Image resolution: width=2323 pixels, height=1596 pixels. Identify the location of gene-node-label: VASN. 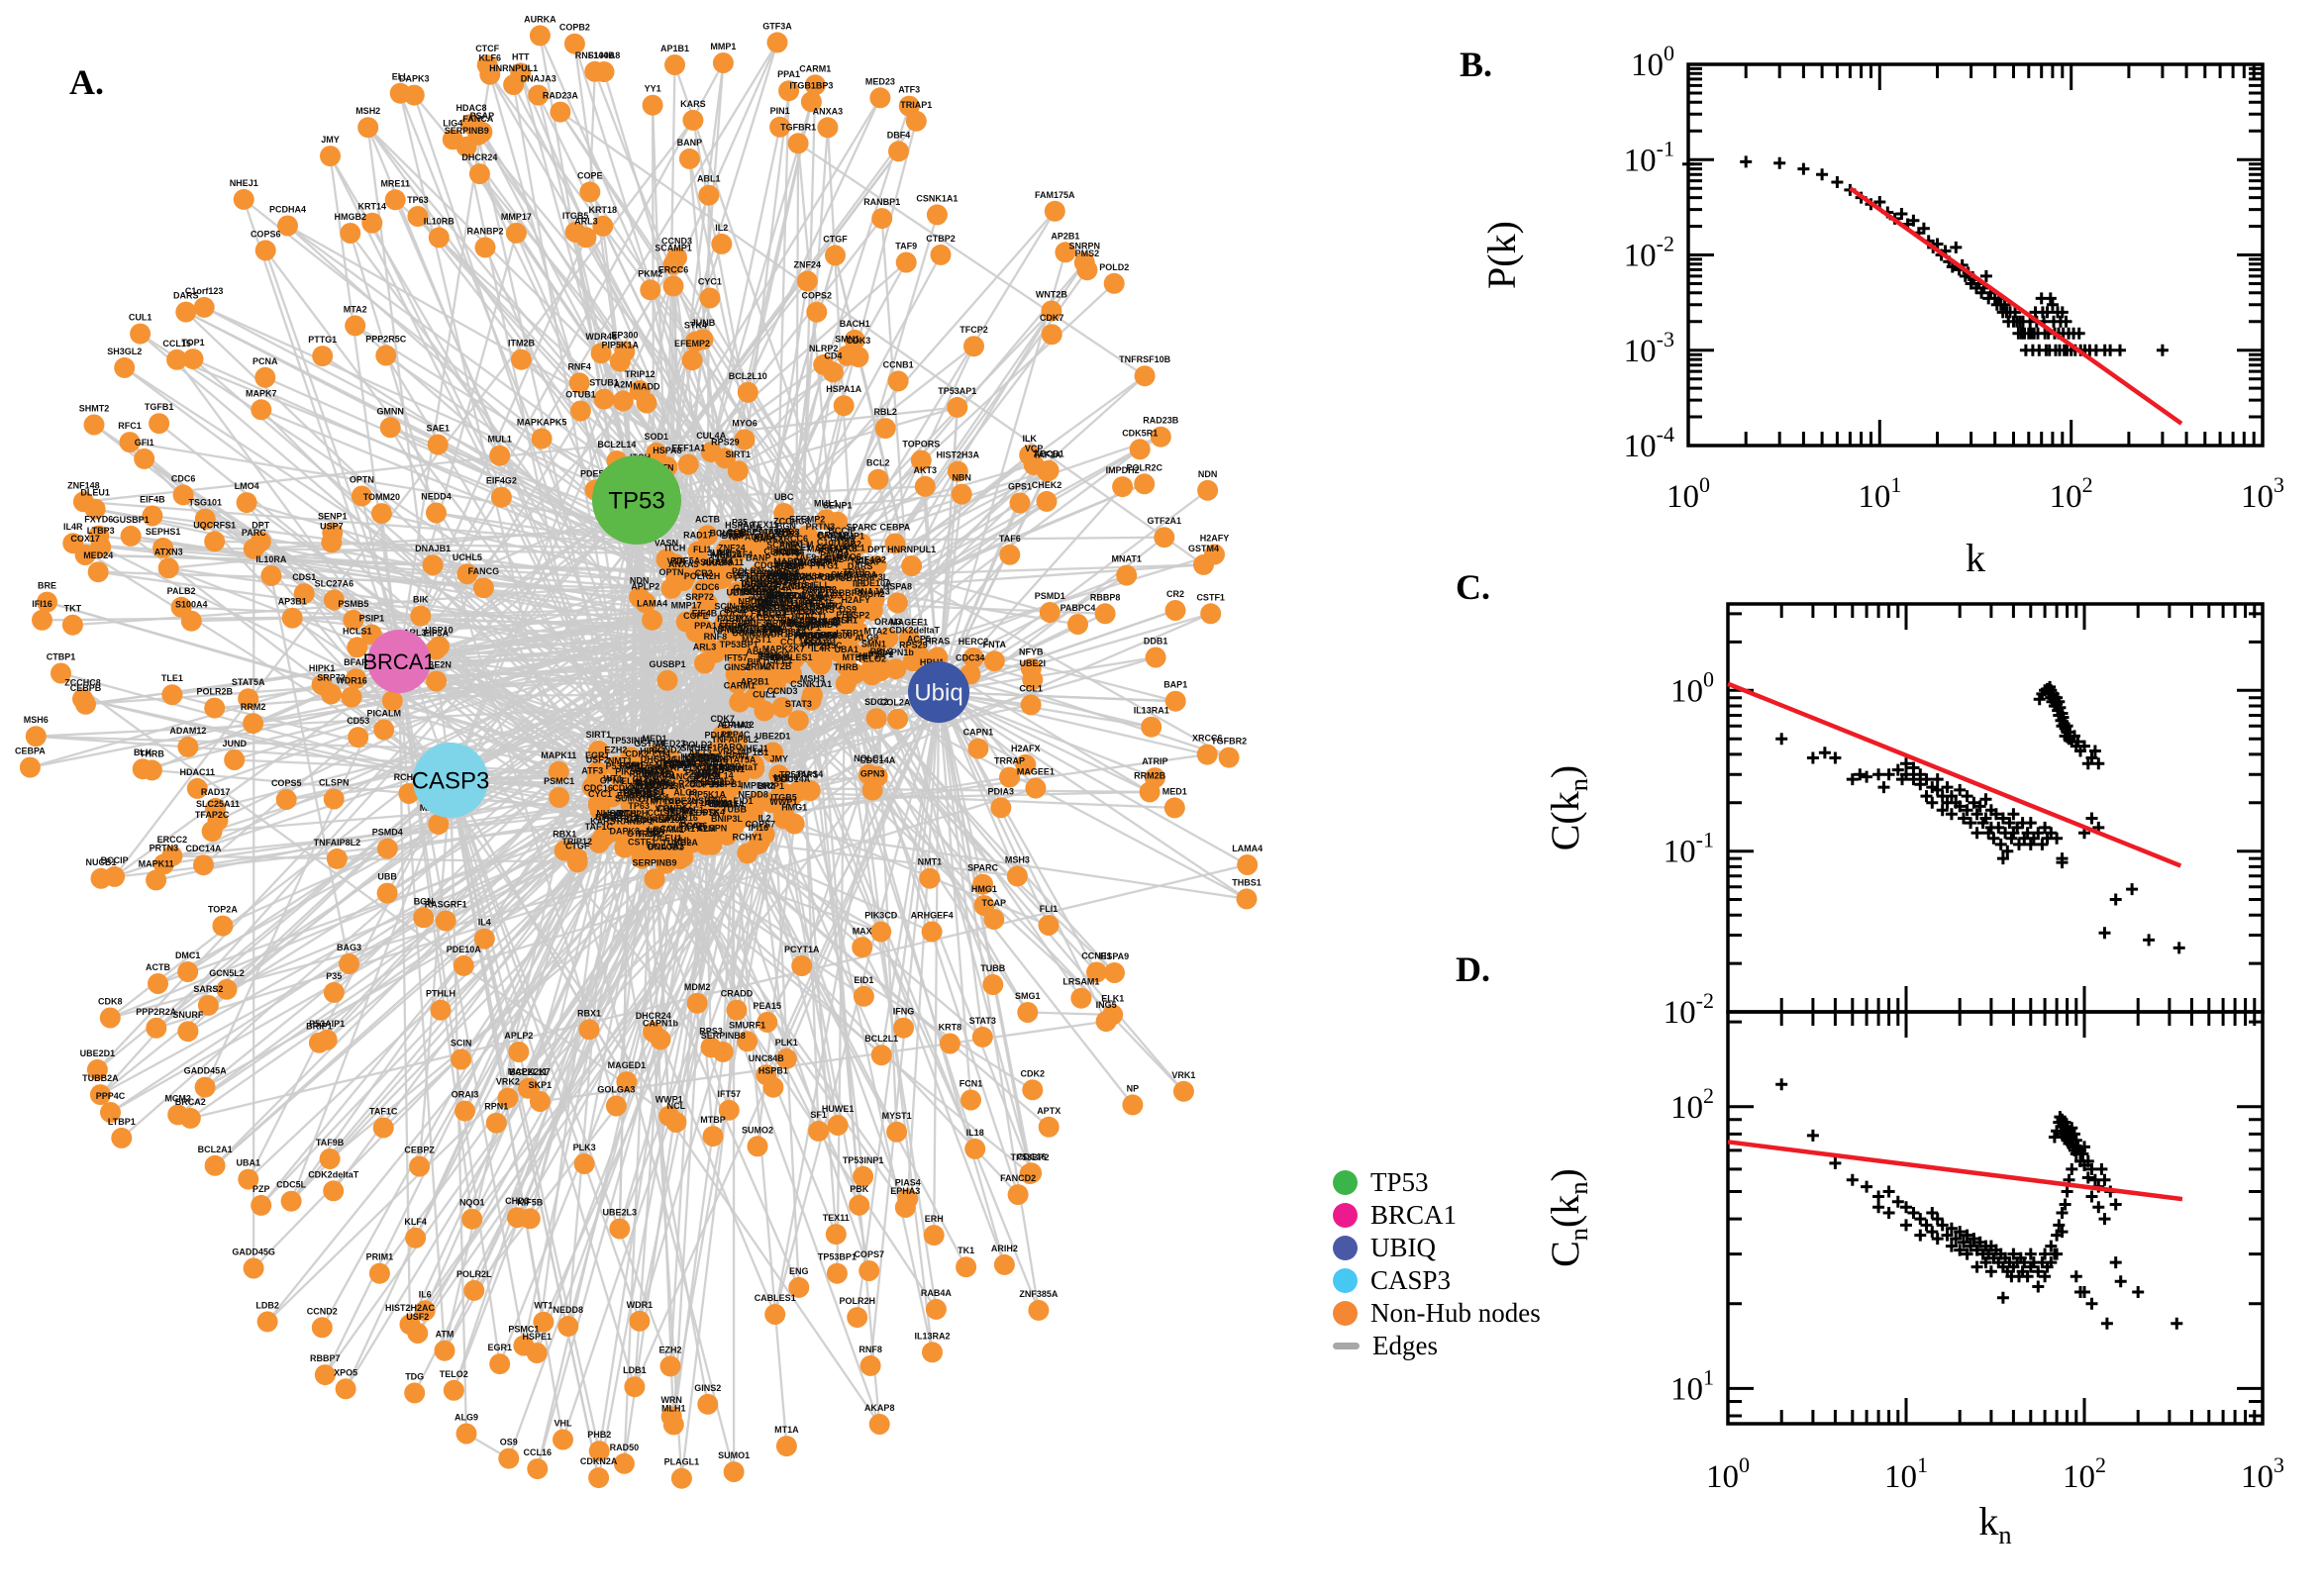
(667, 543).